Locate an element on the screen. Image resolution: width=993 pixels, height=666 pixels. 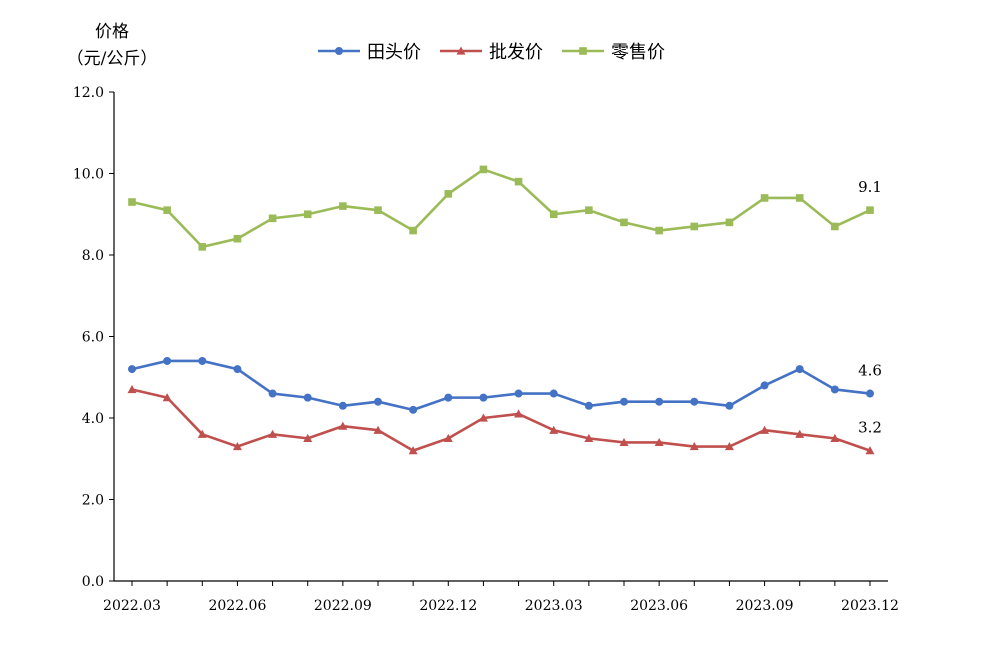
series-triangle is located at coordinates (501, 419).